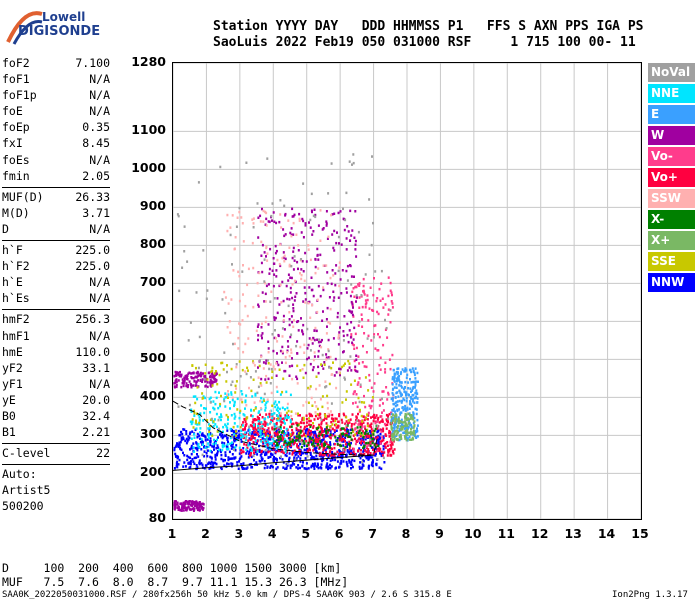  What do you see at coordinates (56, 465) in the screenshot?
I see `param-separator` at bounding box center [56, 465].